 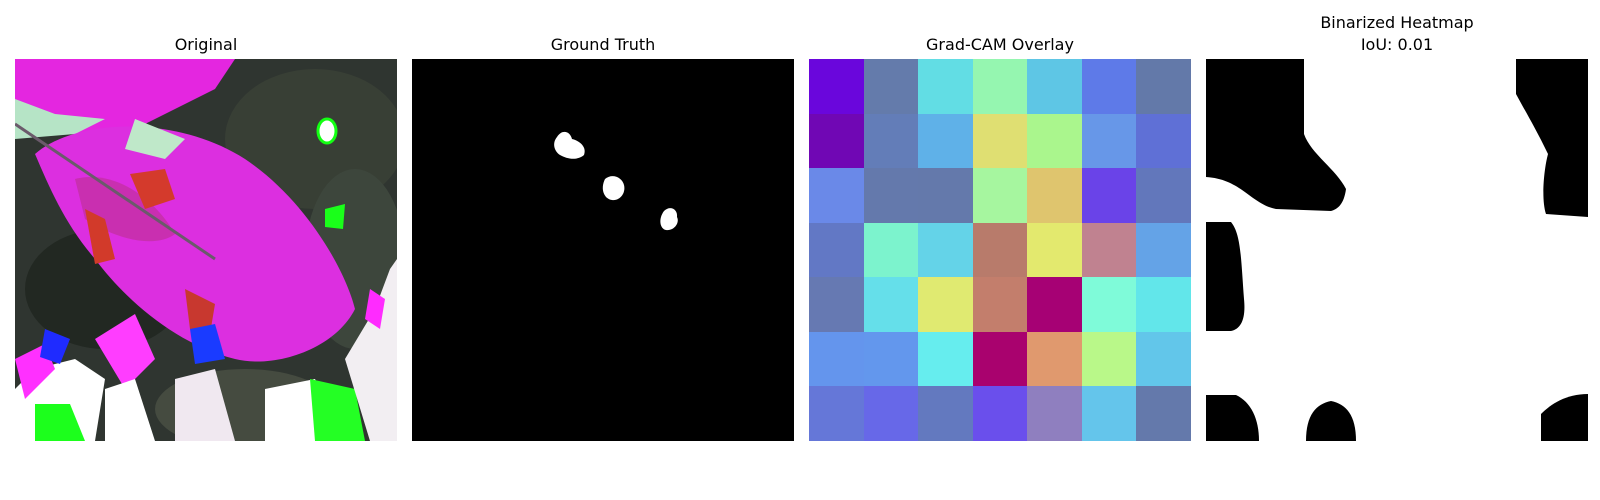 What do you see at coordinates (1397, 44) in the screenshot?
I see `iou-label: IoU: 0.01` at bounding box center [1397, 44].